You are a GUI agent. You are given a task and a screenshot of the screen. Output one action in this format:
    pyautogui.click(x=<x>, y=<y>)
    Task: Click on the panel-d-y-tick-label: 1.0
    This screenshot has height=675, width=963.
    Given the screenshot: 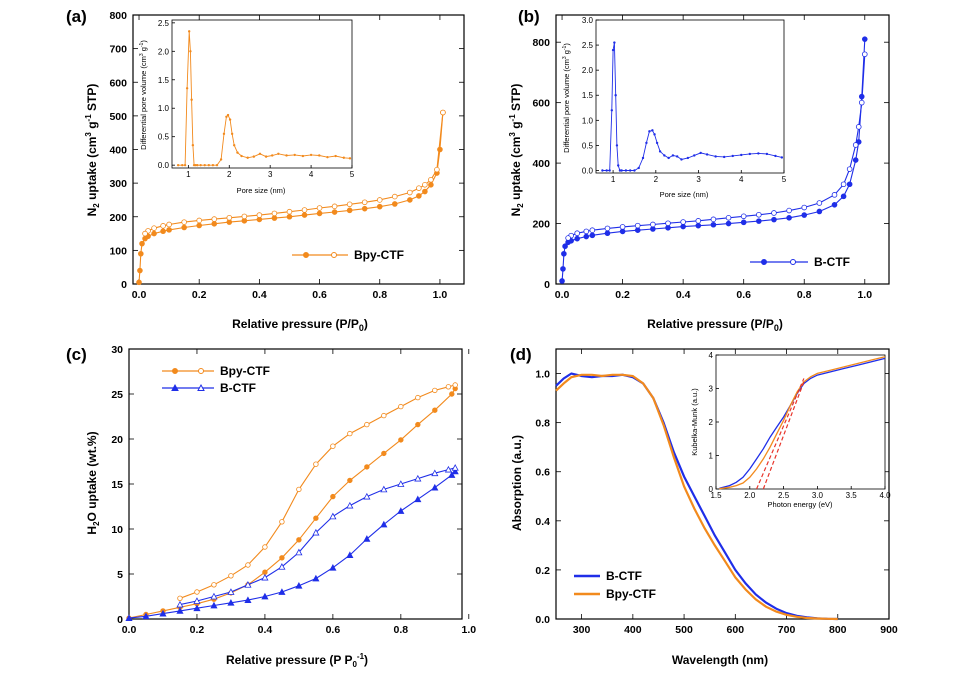 What is the action you would take?
    pyautogui.click(x=542, y=375)
    